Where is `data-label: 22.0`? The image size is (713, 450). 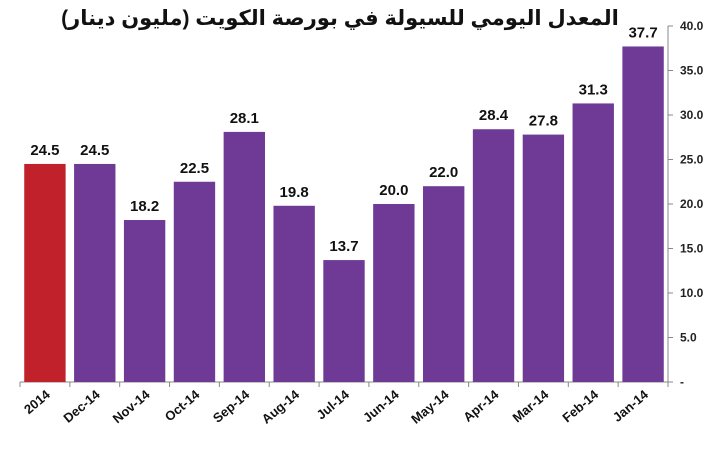 data-label: 22.0 is located at coordinates (443, 172).